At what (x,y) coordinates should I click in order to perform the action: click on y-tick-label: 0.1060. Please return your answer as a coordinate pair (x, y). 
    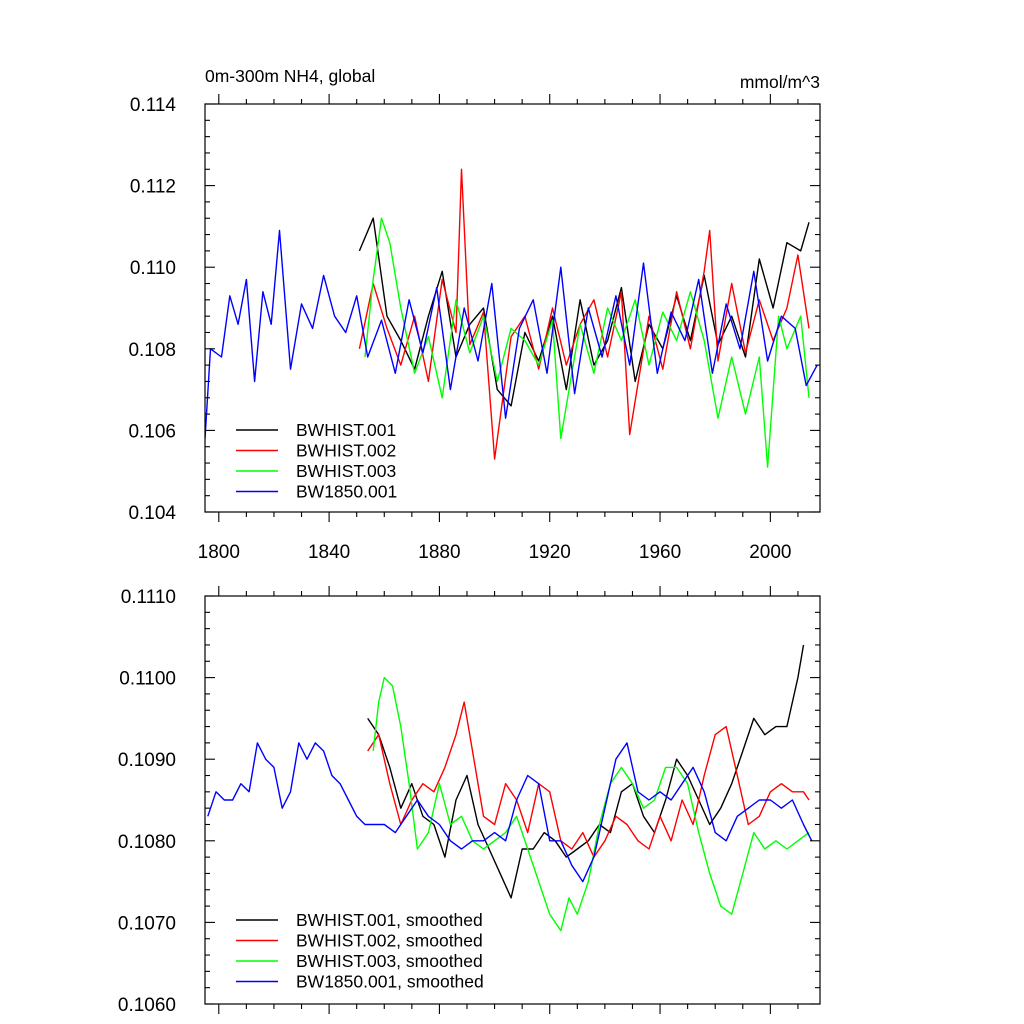
    Looking at the image, I should click on (147, 1005).